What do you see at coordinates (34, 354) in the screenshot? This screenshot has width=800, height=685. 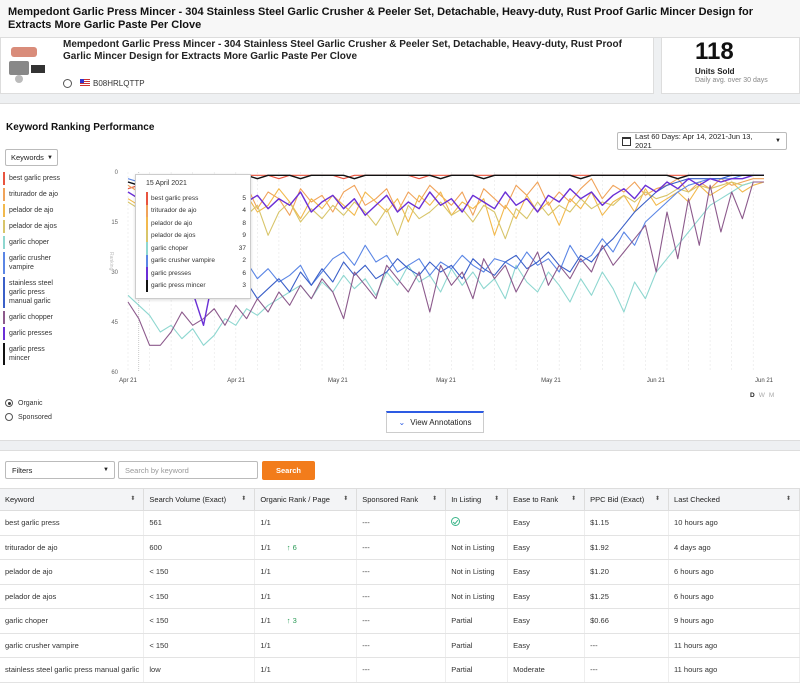 I see `legend-item: garlic press mincer` at bounding box center [34, 354].